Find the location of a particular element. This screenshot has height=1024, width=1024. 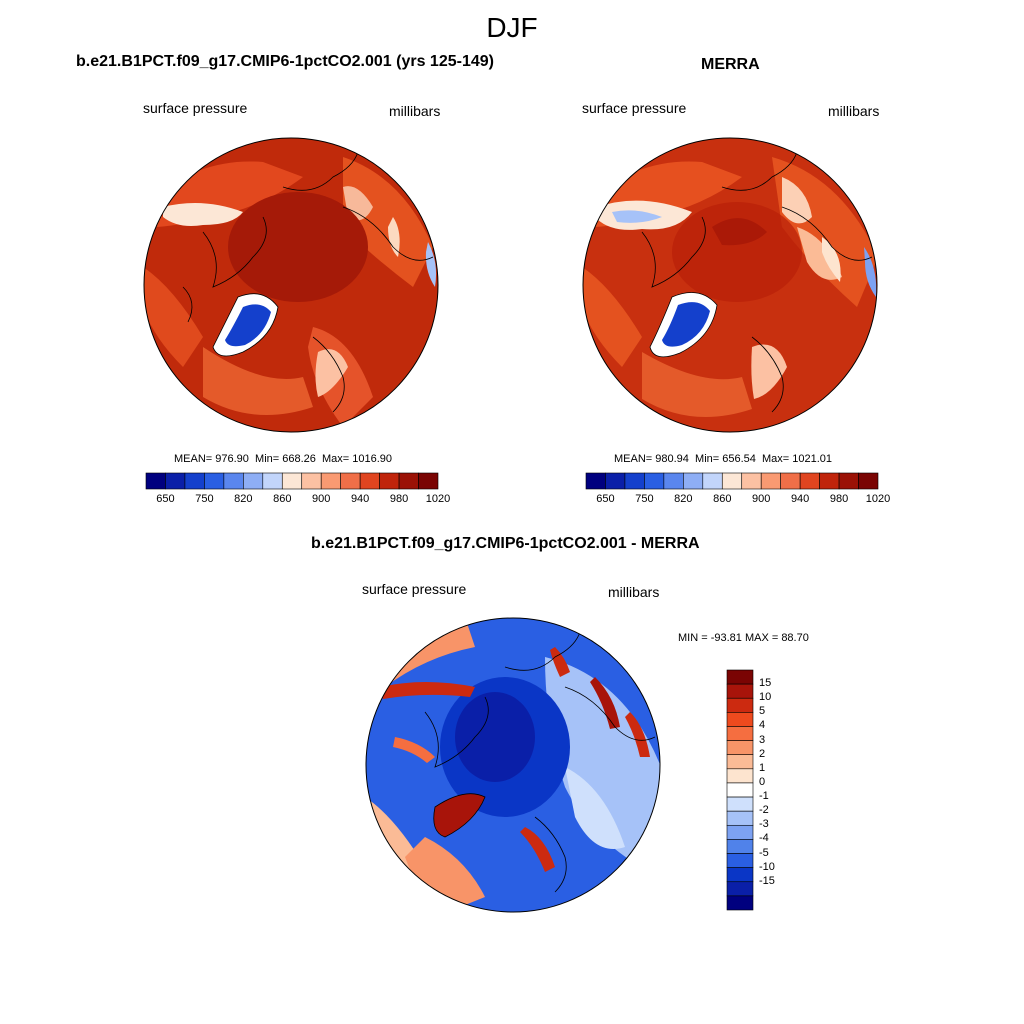

model-units-label: millibars is located at coordinates (415, 111).